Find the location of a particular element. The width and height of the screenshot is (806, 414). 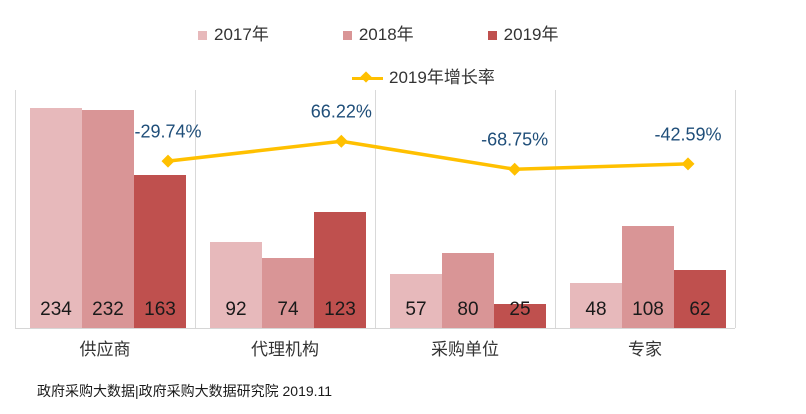

source-credit: 政府采购大数据|政府采购大数据研究院 2019.11 is located at coordinates (185, 391).